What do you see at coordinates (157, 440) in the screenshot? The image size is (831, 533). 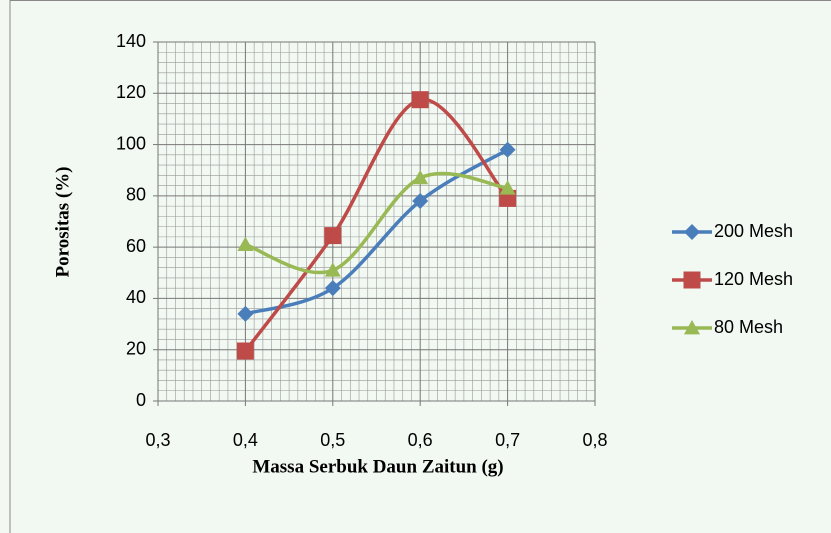 I see `x-tick-label: 0,3` at bounding box center [157, 440].